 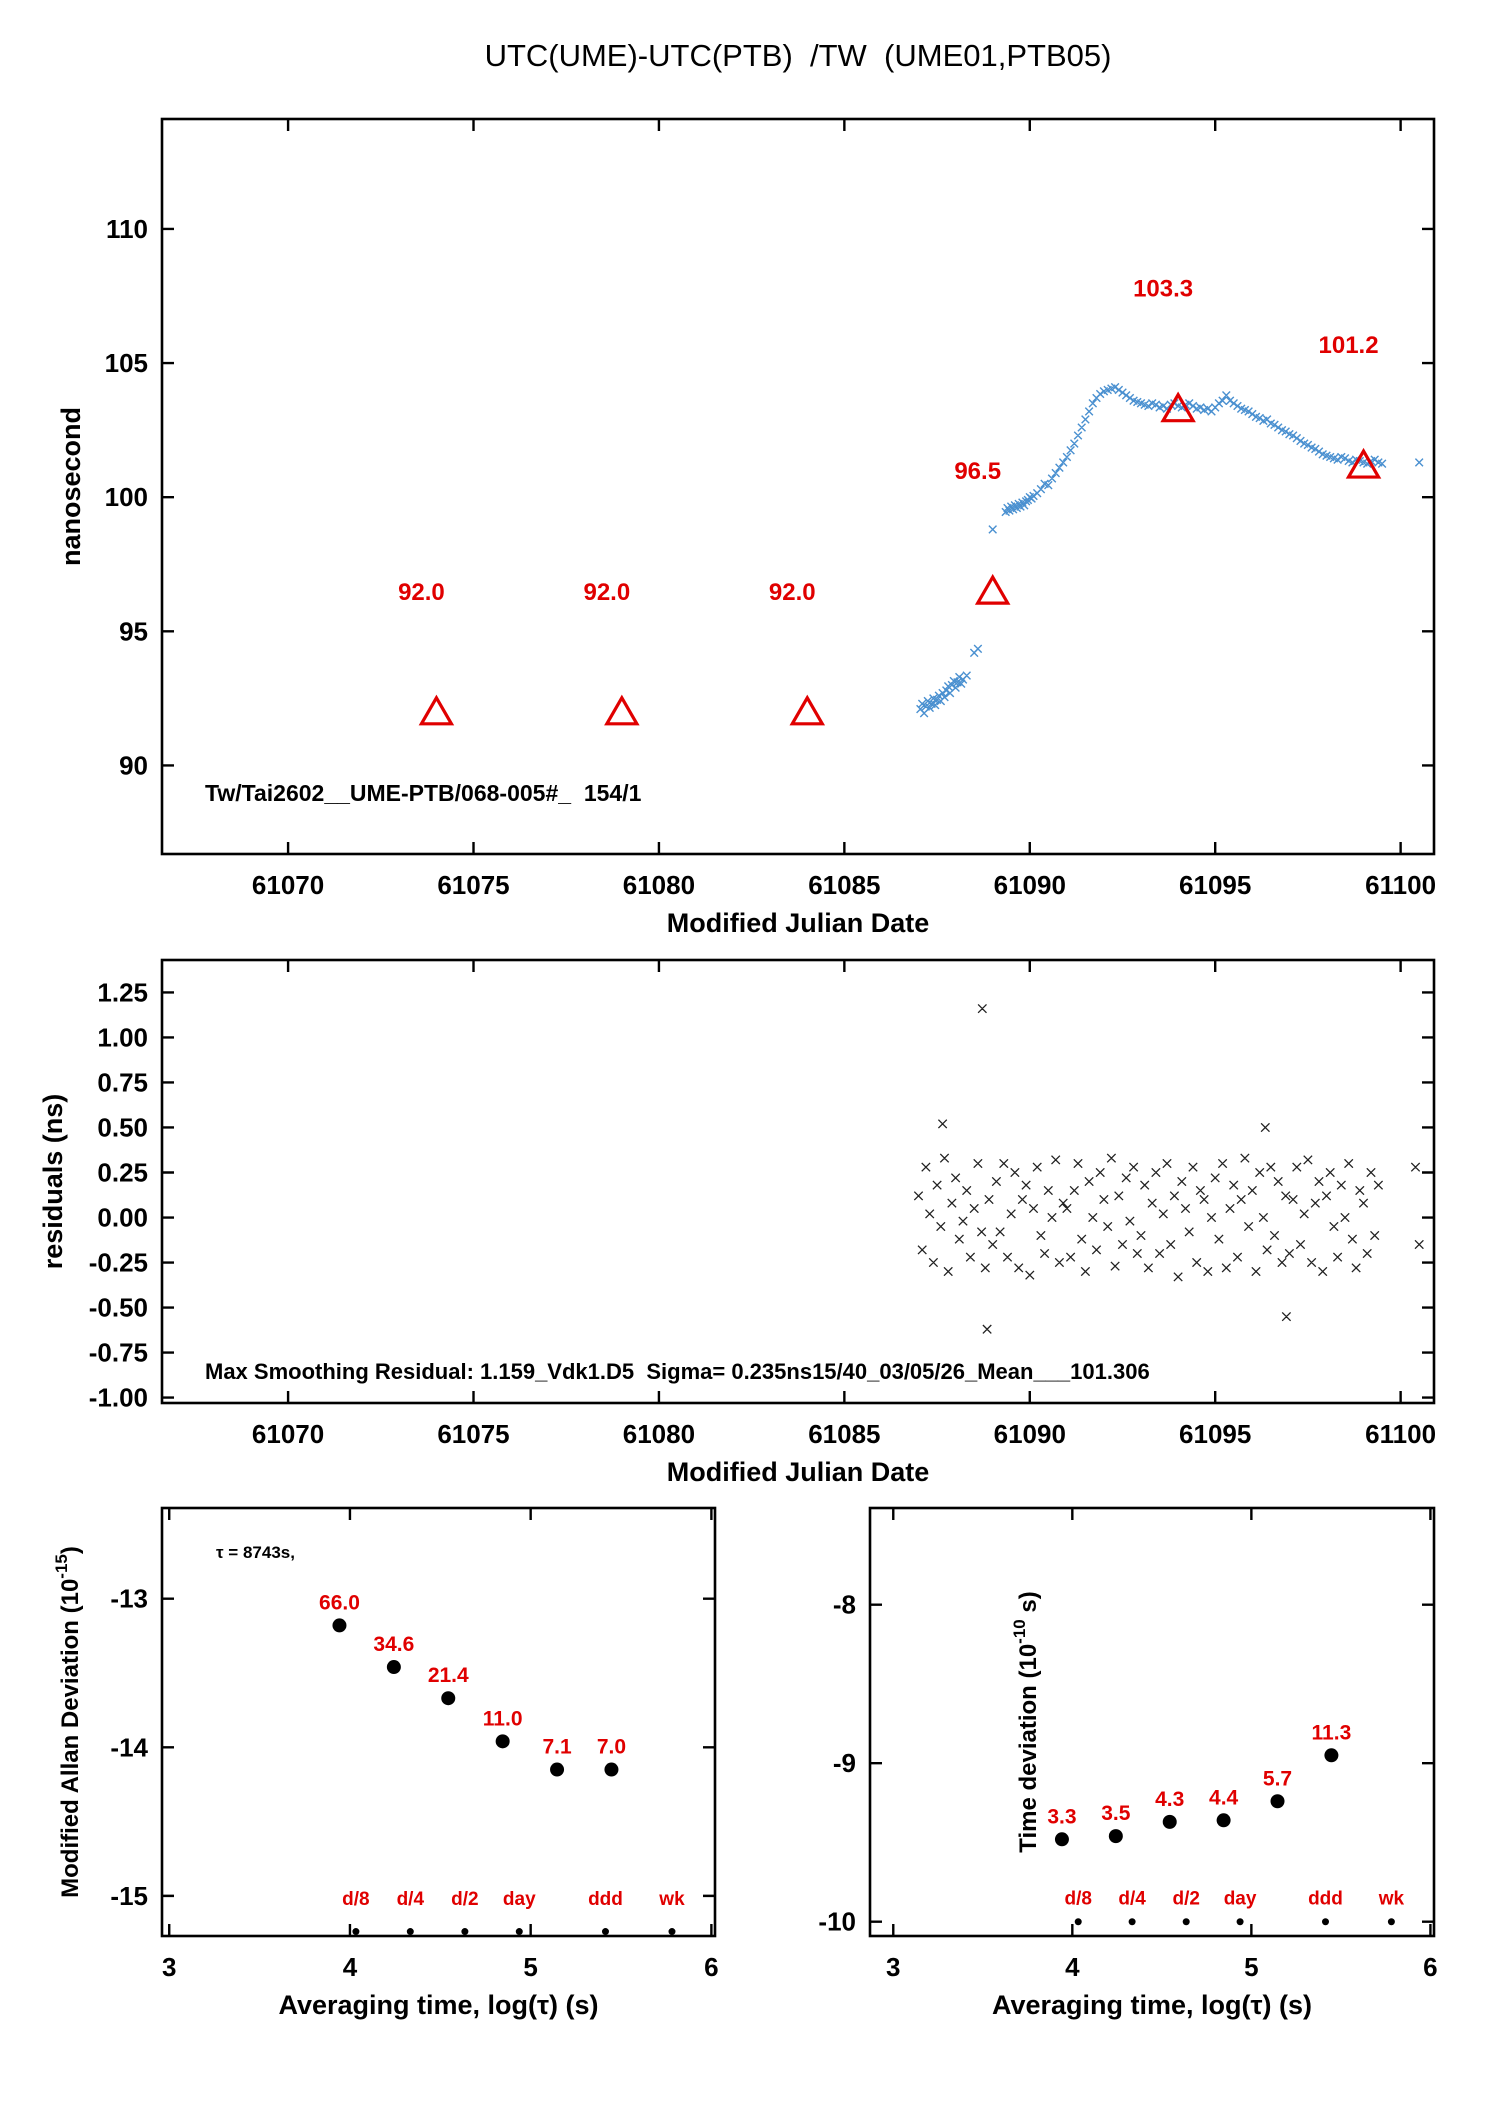 What do you see at coordinates (122, 1172) in the screenshot?
I see `y-tick-label: 0.25` at bounding box center [122, 1172].